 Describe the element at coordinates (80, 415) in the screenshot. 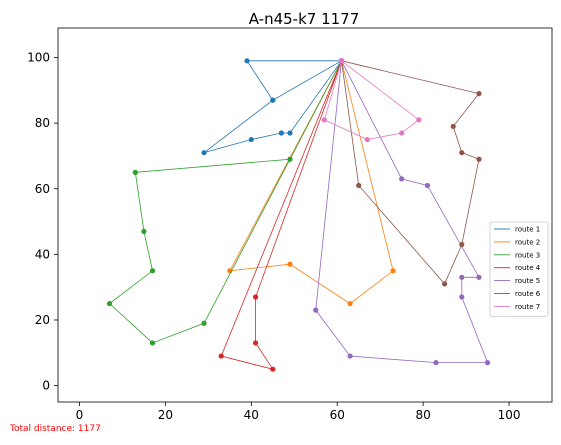

I see `x-tick-label: 0` at that location.